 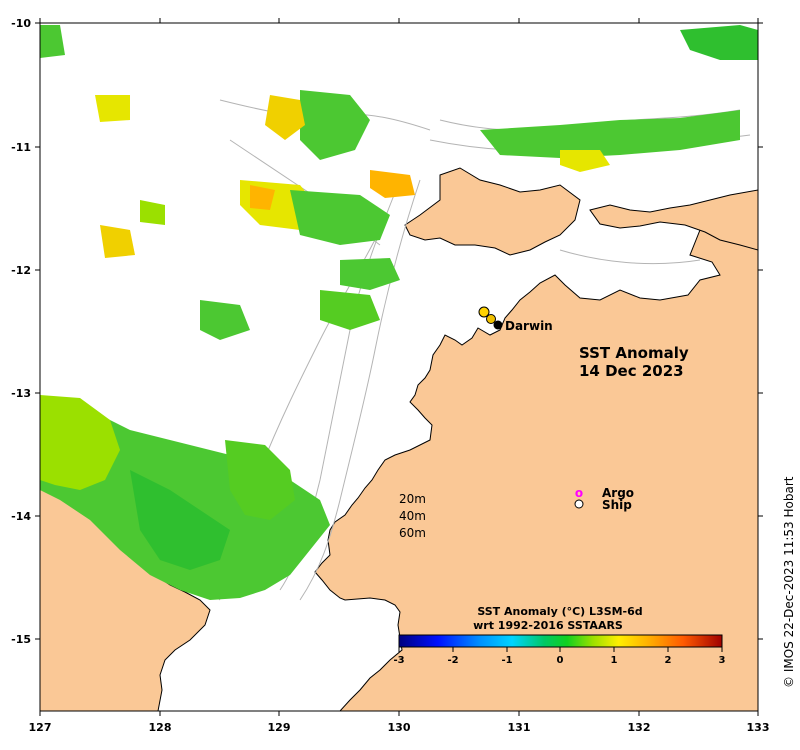 I want to click on y-tick-label: -13, so click(x=21, y=393).